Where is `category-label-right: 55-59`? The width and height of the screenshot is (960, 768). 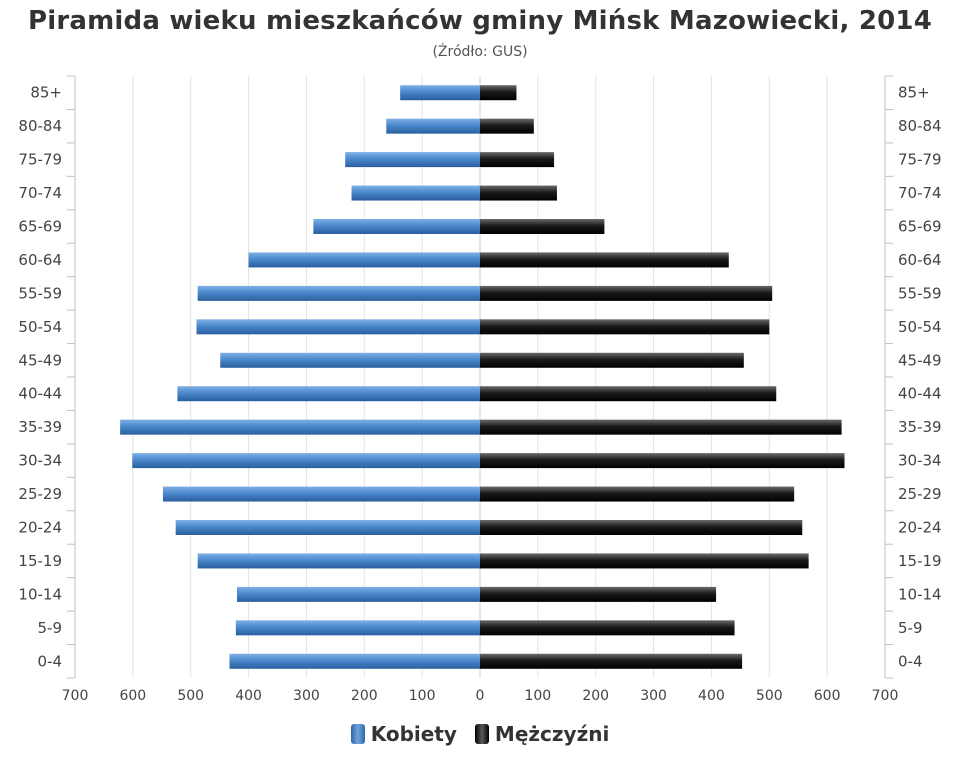
category-label-right: 55-59 is located at coordinates (920, 293).